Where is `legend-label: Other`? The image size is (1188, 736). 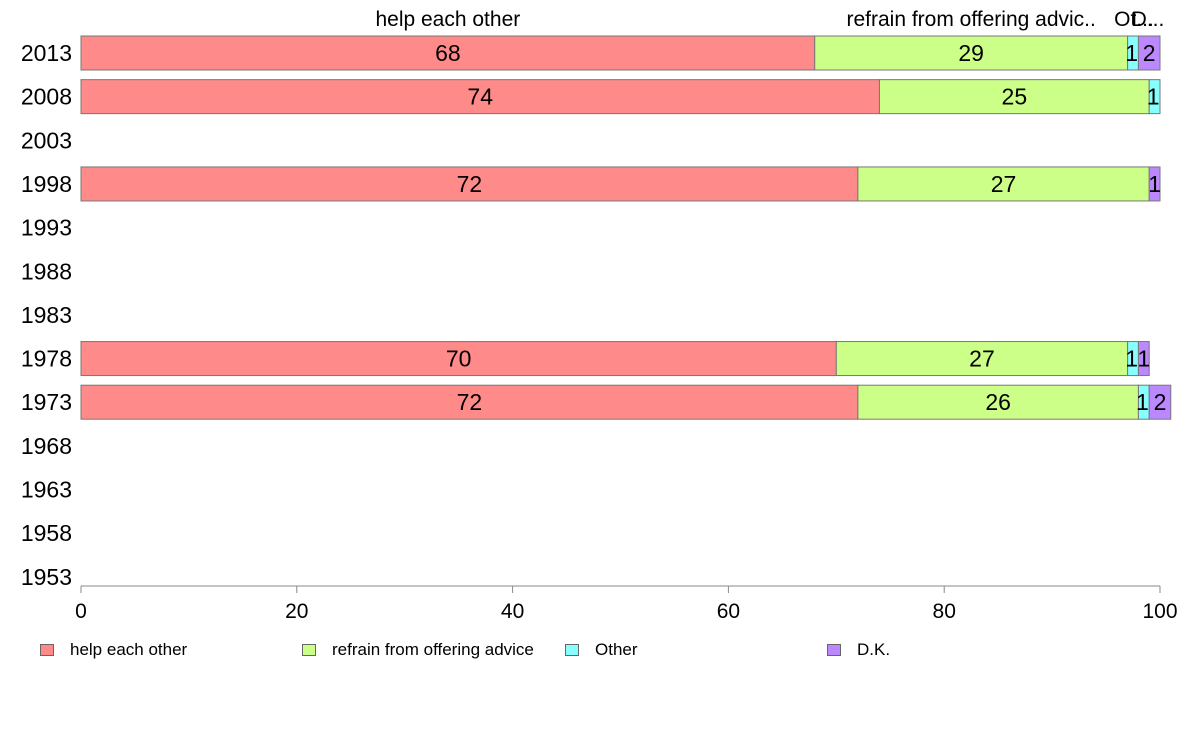
legend-label: Other is located at coordinates (616, 649).